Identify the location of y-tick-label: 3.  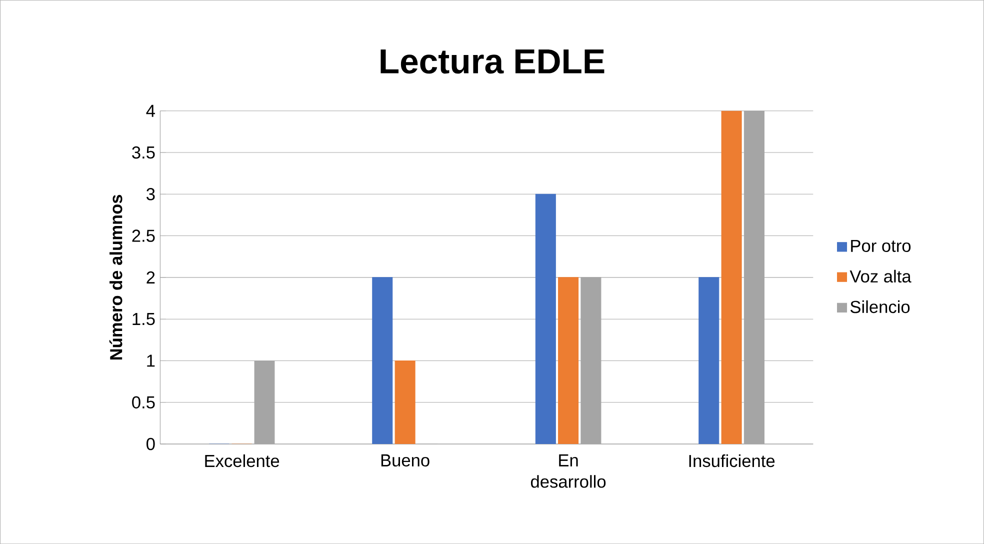
(150, 194).